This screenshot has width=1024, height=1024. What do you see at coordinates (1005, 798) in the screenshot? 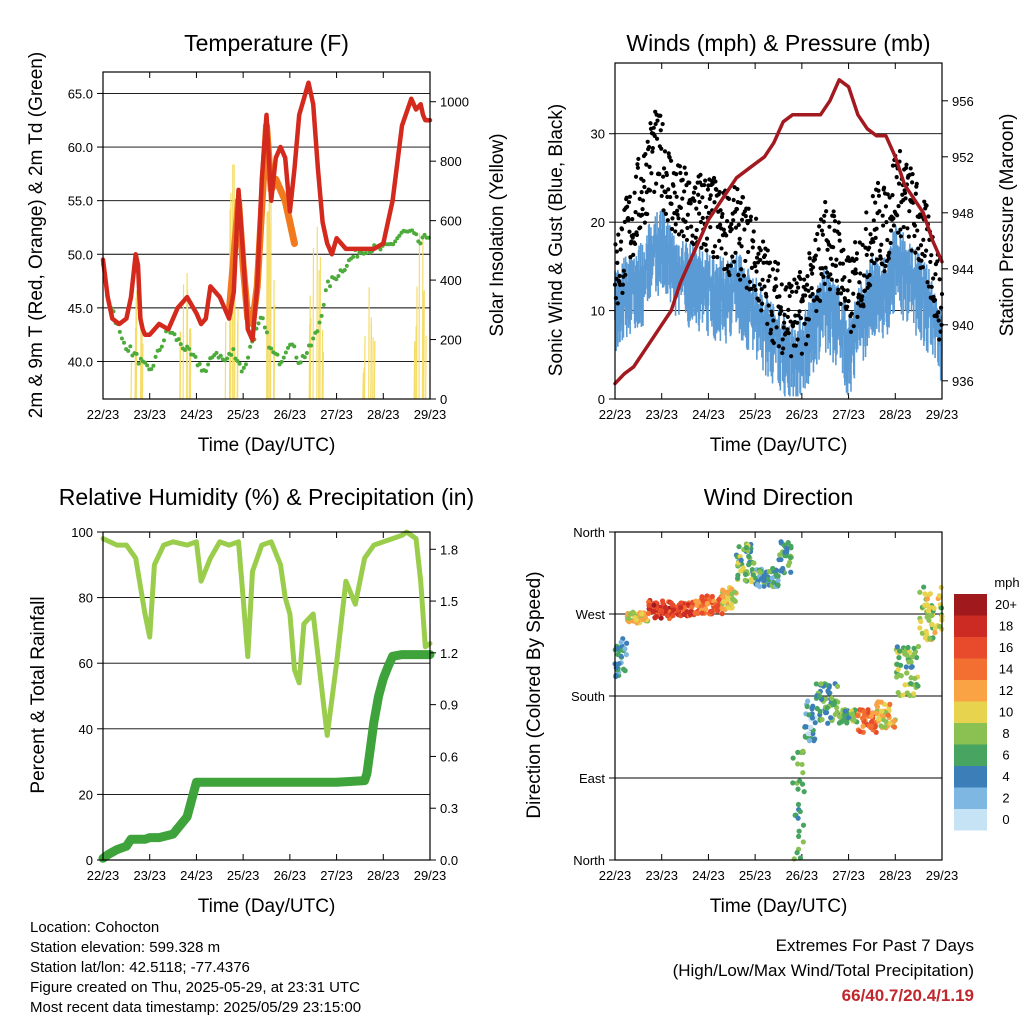
I see `legend-label: 2` at bounding box center [1005, 798].